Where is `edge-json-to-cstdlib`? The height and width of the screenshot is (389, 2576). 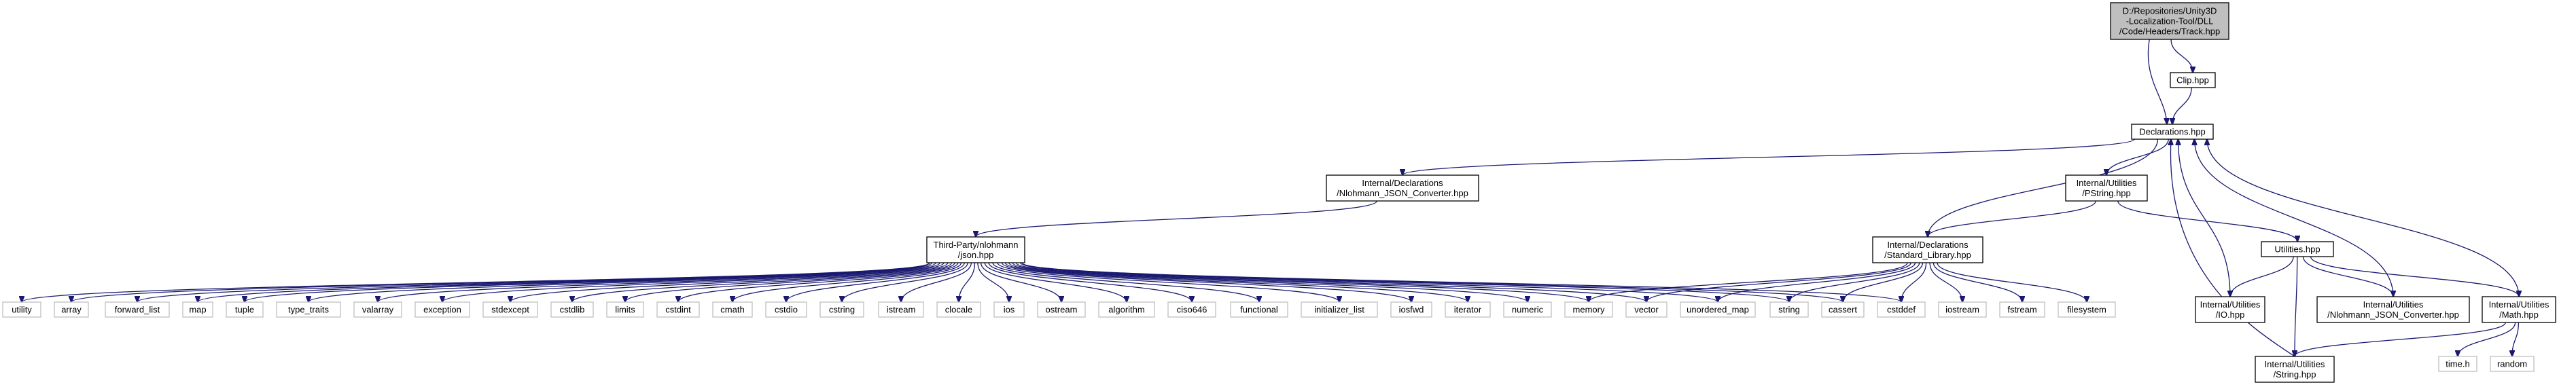 edge-json-to-cstdlib is located at coordinates (762, 282).